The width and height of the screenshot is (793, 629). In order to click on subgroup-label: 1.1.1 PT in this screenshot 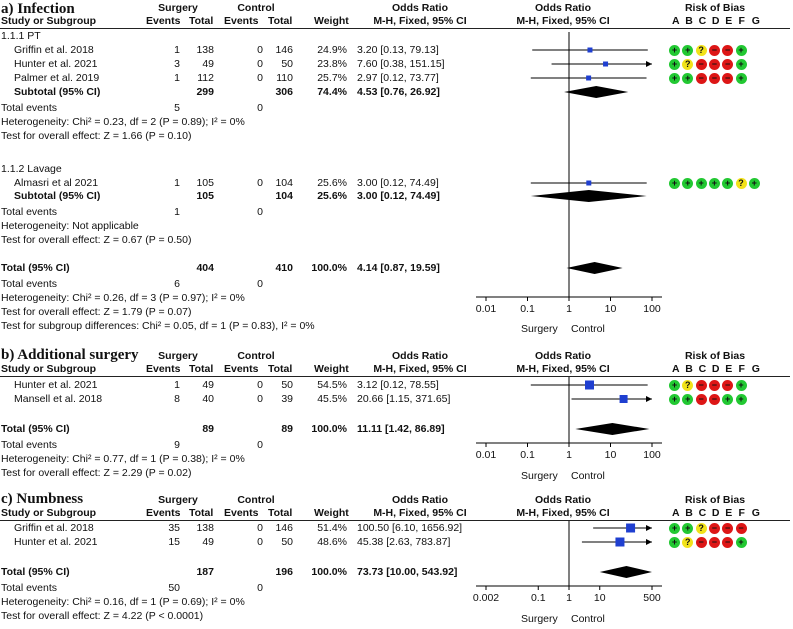, I will do `click(21, 36)`.